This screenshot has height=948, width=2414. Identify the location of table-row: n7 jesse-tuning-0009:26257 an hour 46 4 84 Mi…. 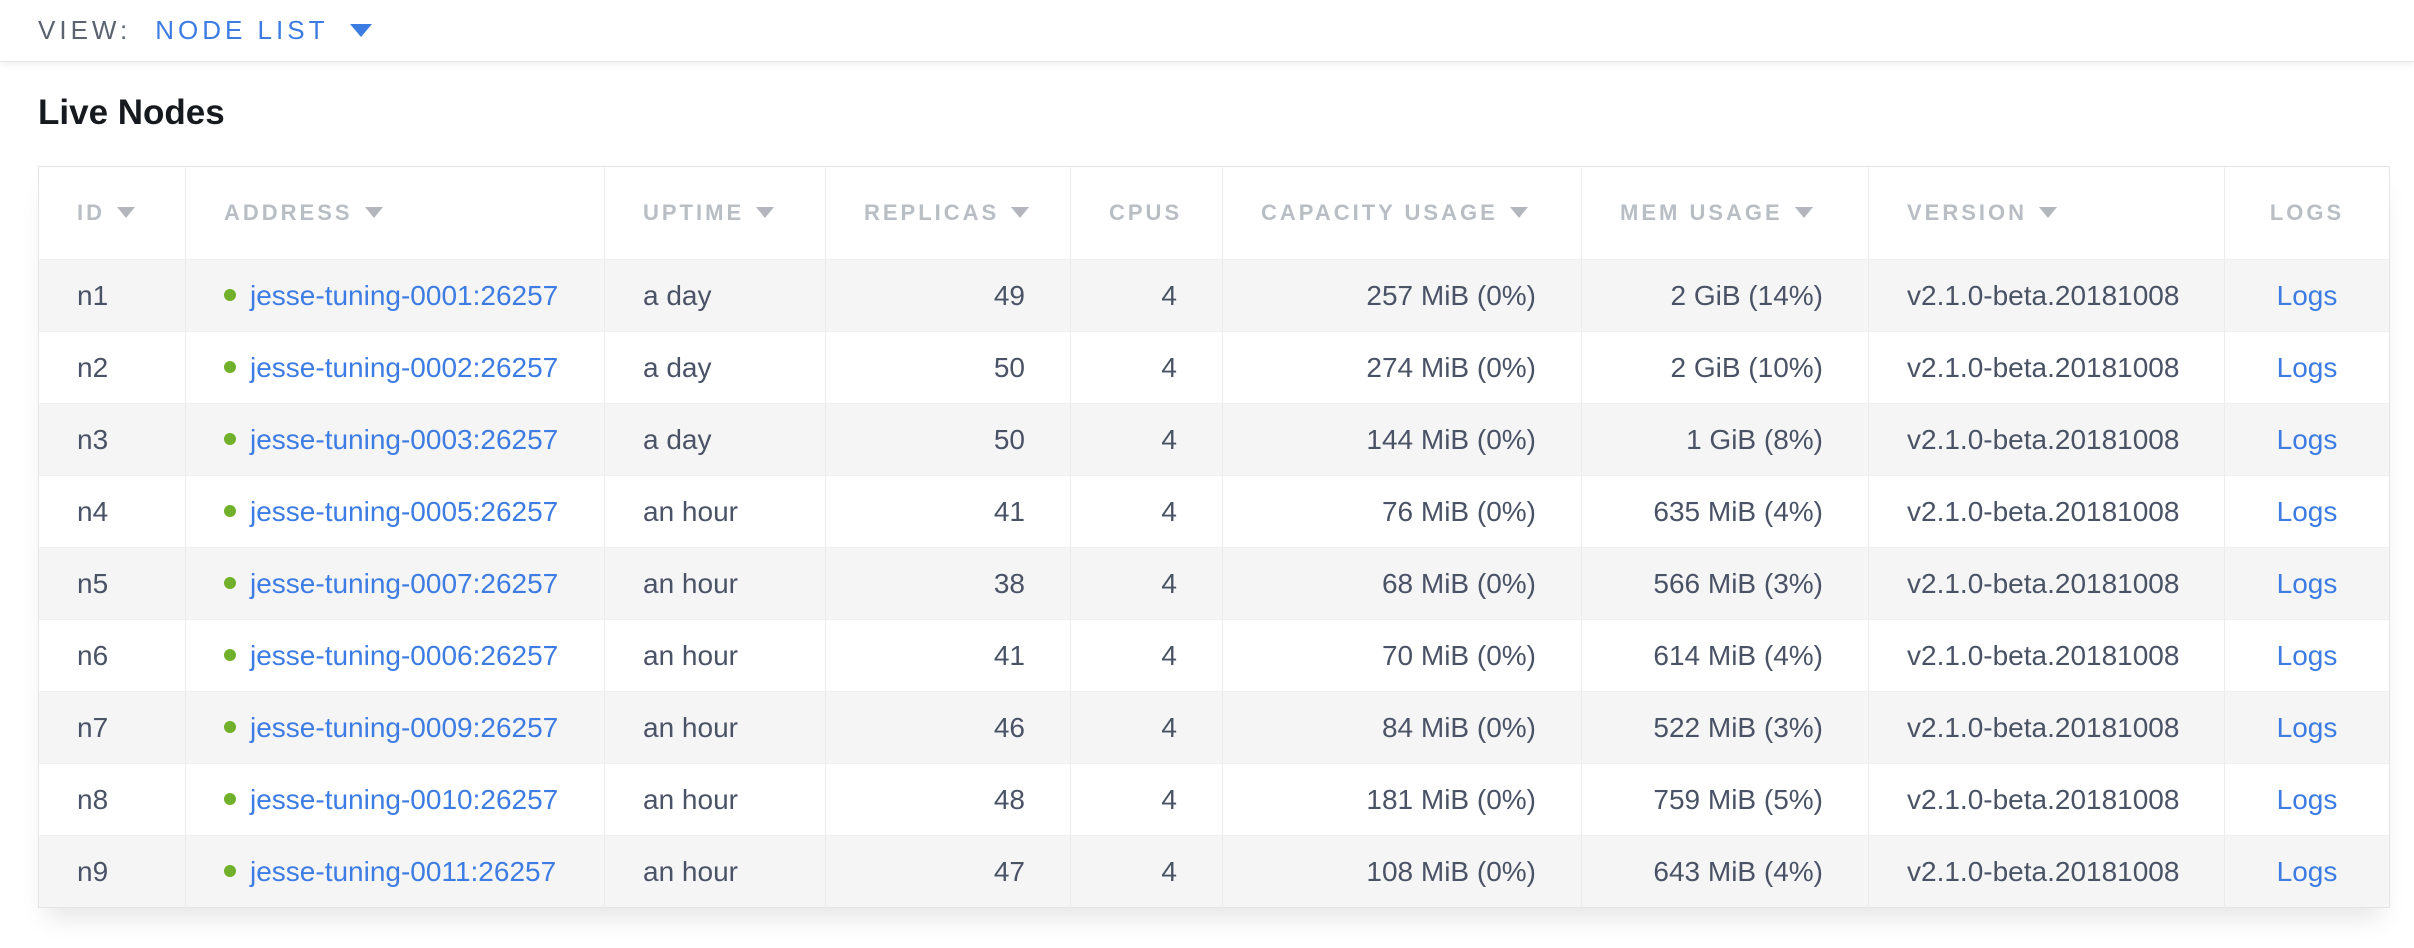
(1214, 727).